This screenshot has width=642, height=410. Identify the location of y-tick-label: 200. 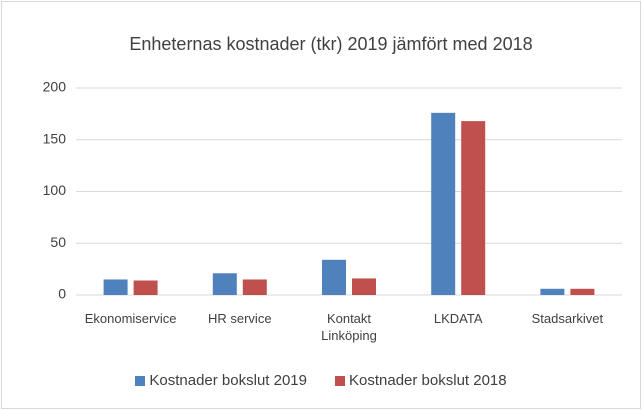
(55, 87).